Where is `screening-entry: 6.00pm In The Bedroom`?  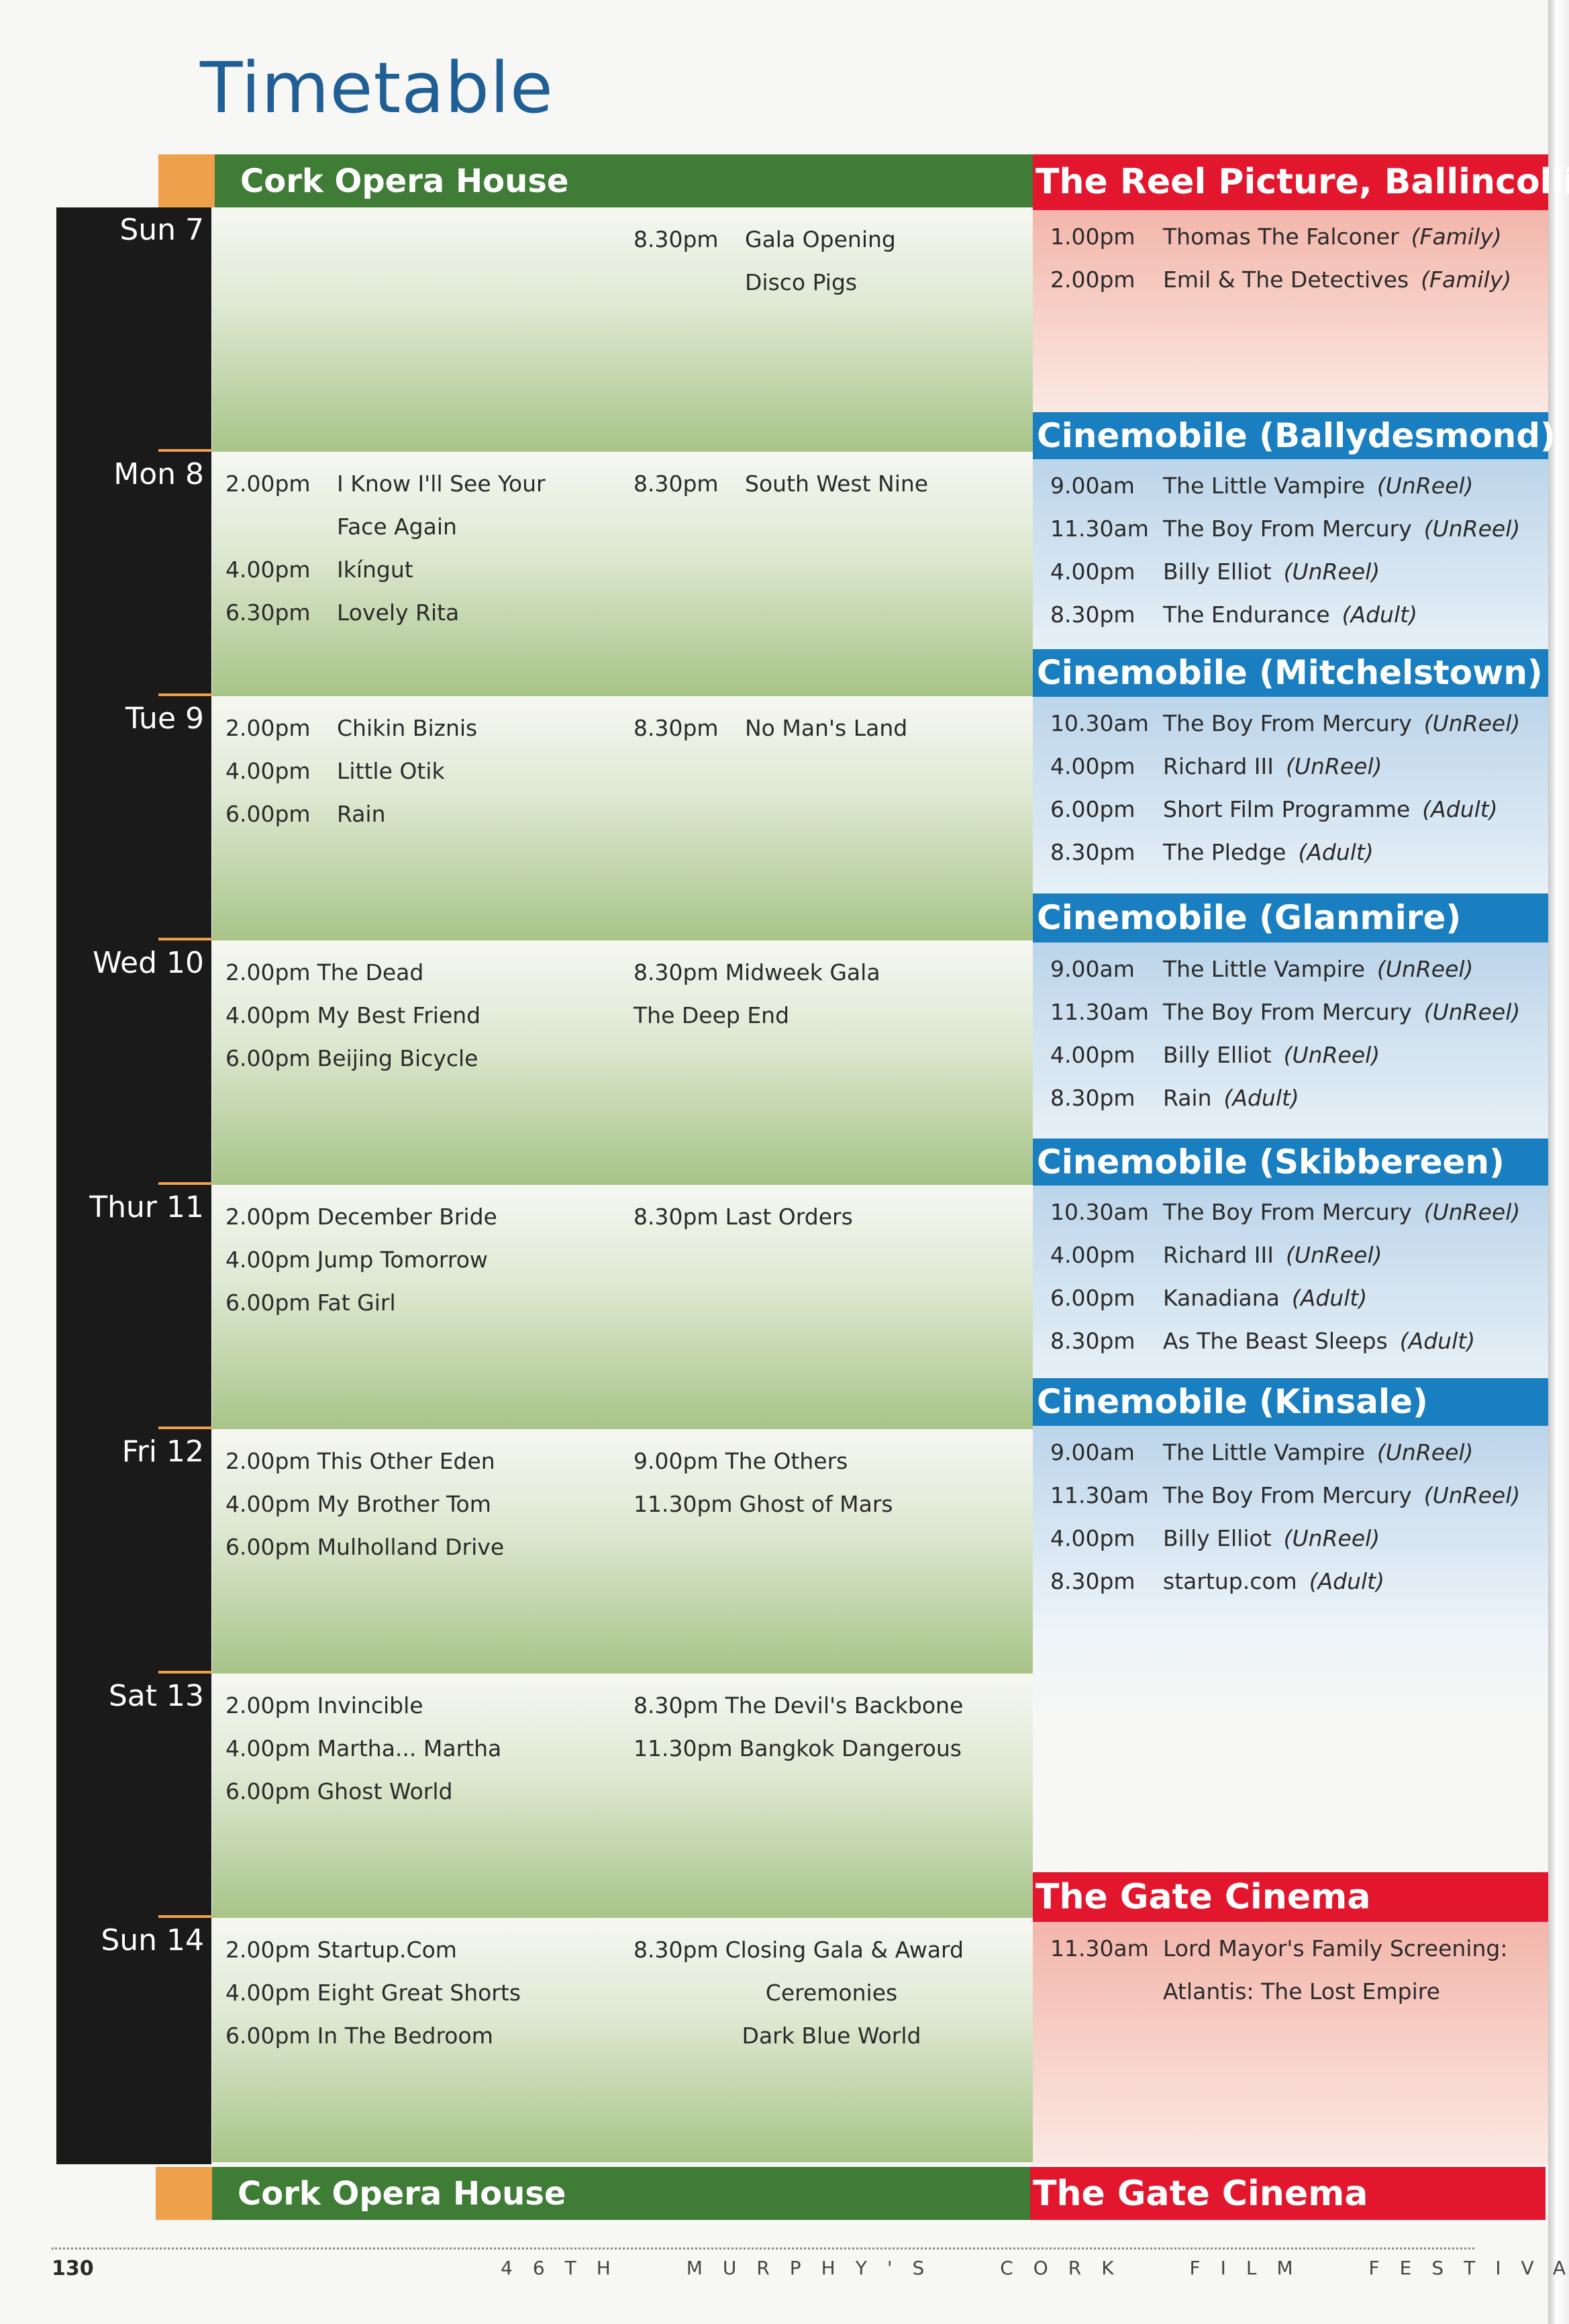 screening-entry: 6.00pm In The Bedroom is located at coordinates (413, 2036).